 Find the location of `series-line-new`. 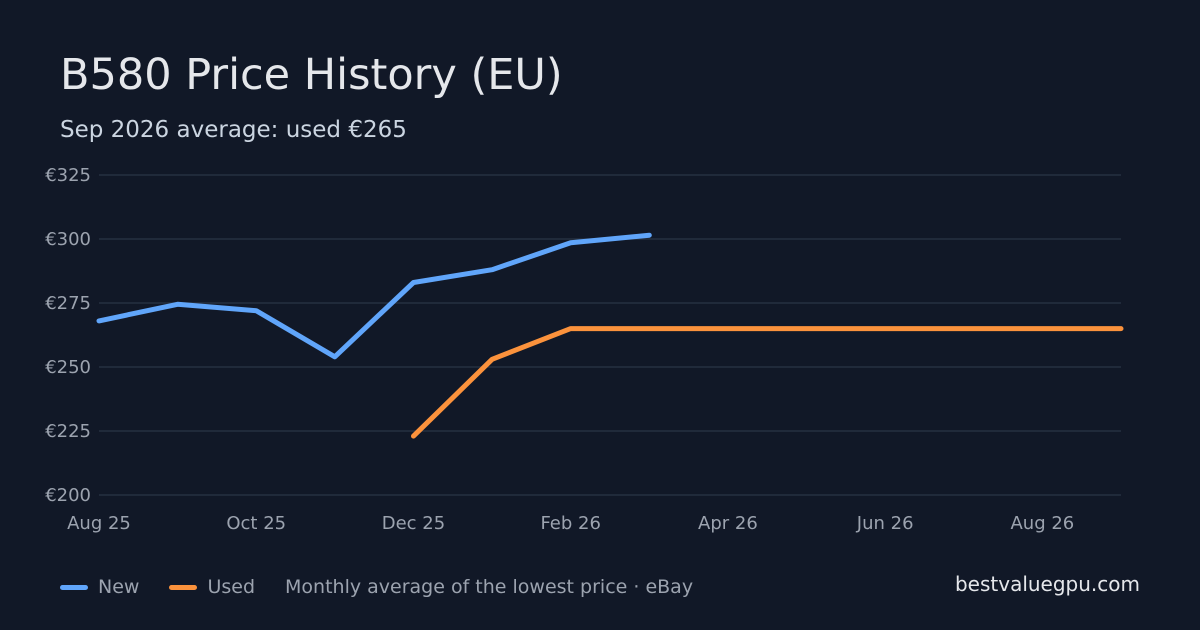

series-line-new is located at coordinates (374, 296).